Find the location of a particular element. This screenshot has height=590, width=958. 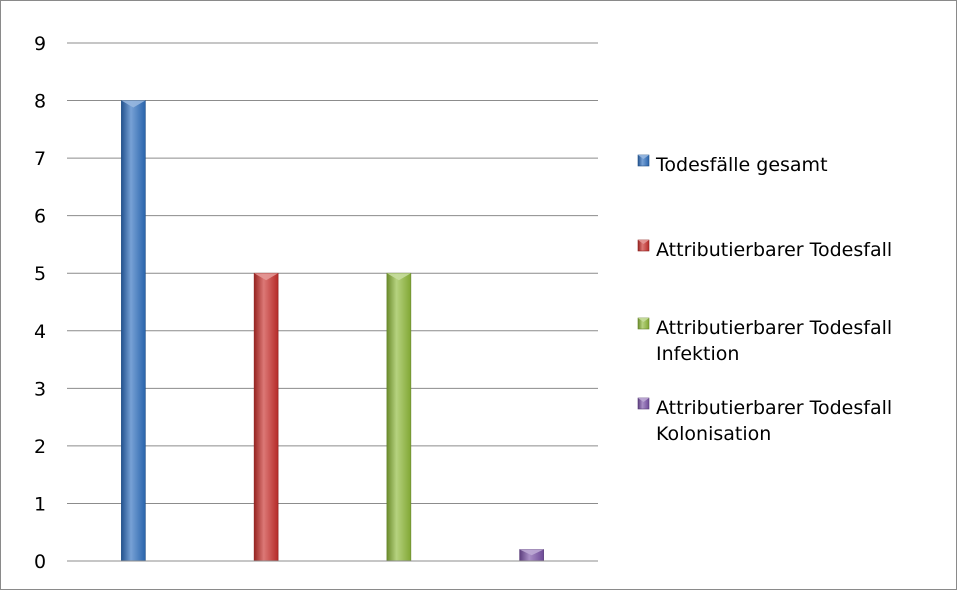

legend-label: Attributierbarer Todesfall Infektion is located at coordinates (774, 341).